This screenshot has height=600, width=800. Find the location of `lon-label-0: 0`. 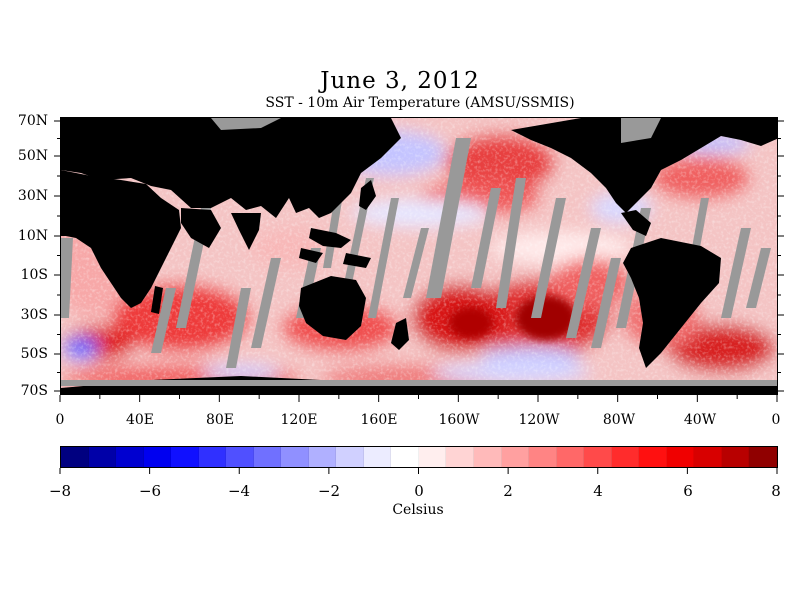

lon-label-0: 0 is located at coordinates (60, 420).